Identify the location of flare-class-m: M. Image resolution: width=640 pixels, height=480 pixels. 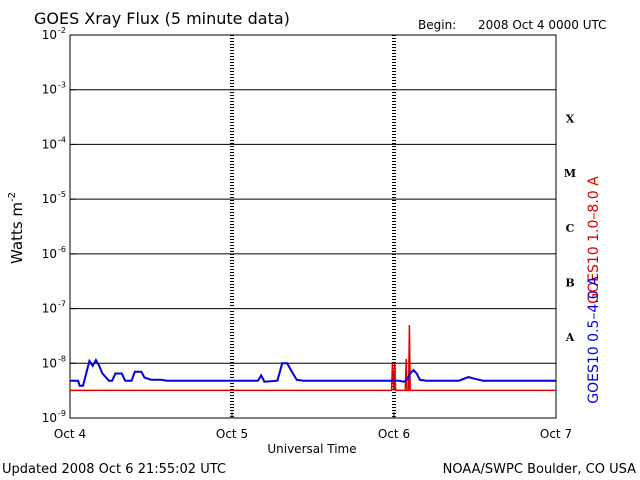
(570, 173).